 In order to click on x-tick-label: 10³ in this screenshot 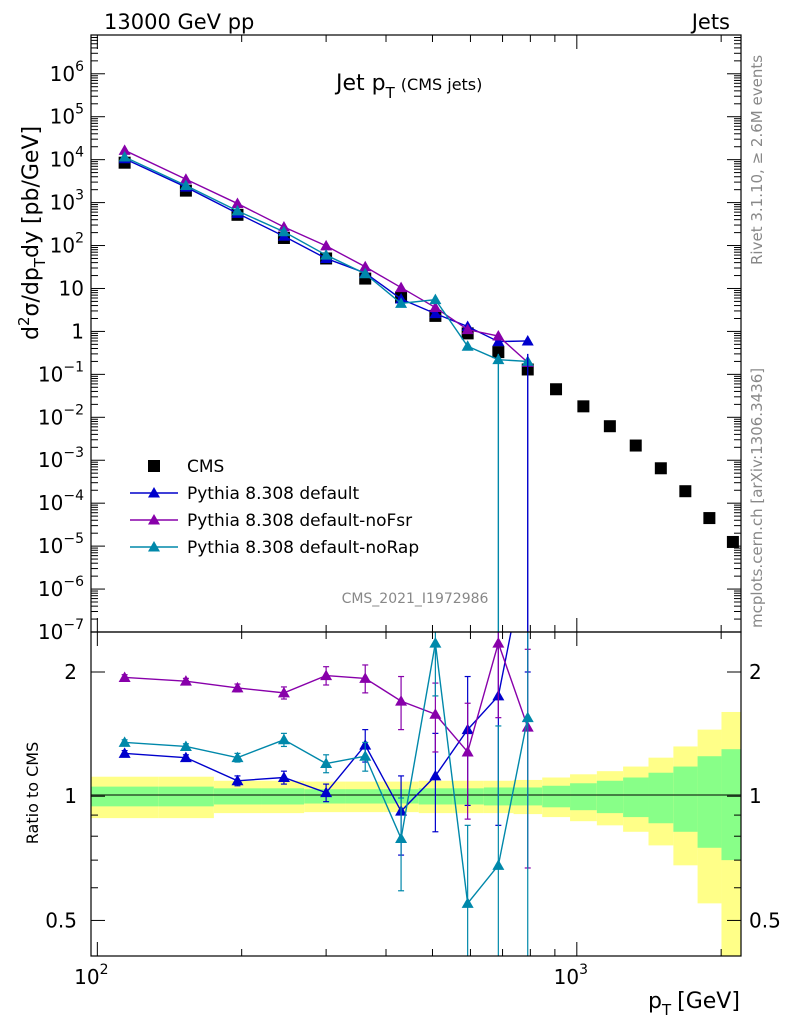, I will do `click(571, 975)`.